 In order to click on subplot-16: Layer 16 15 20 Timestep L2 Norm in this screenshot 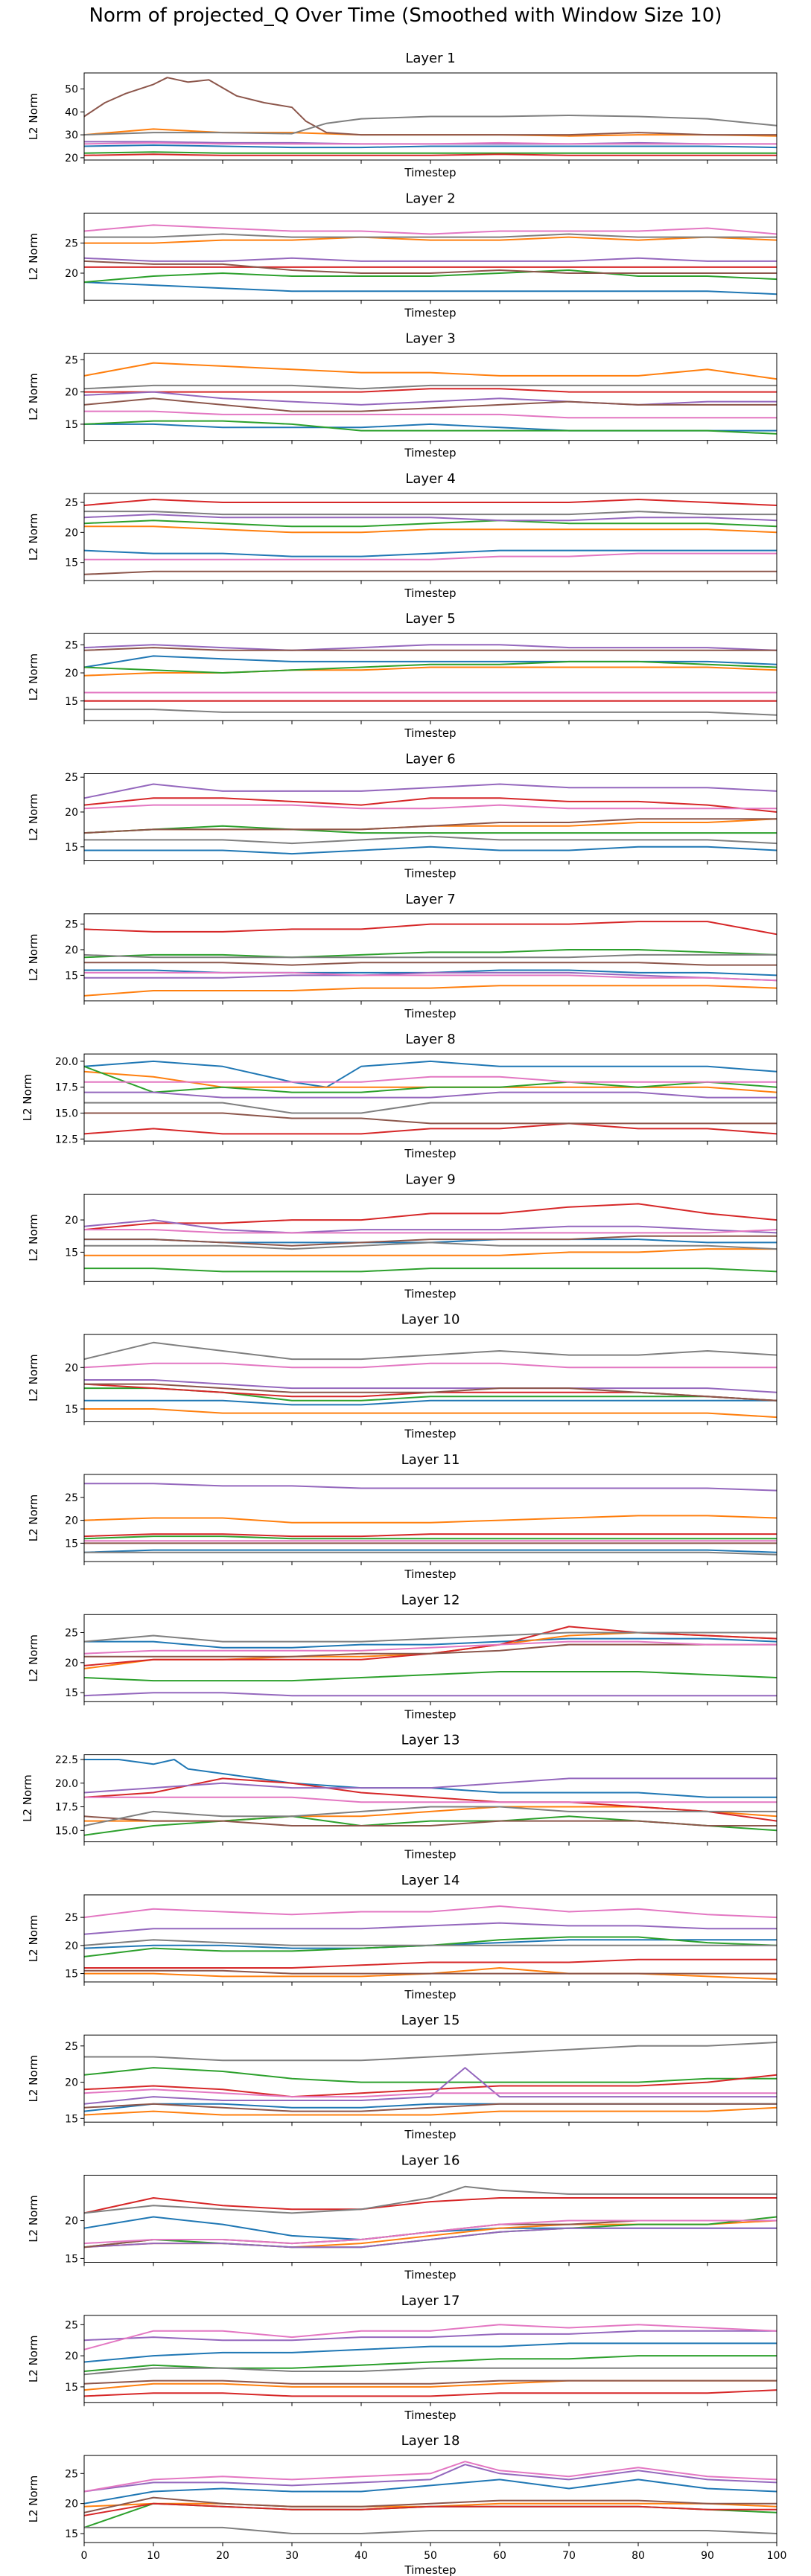, I will do `click(402, 2218)`.